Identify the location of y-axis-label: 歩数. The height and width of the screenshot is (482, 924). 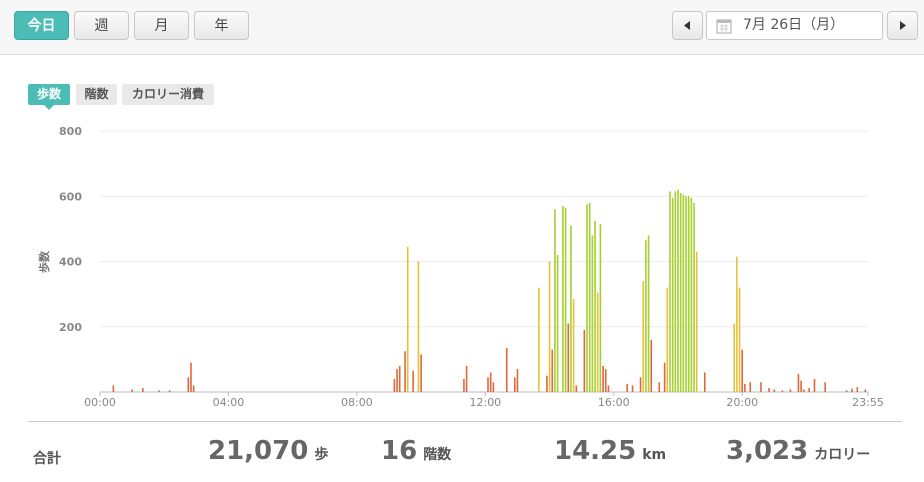
(44, 261).